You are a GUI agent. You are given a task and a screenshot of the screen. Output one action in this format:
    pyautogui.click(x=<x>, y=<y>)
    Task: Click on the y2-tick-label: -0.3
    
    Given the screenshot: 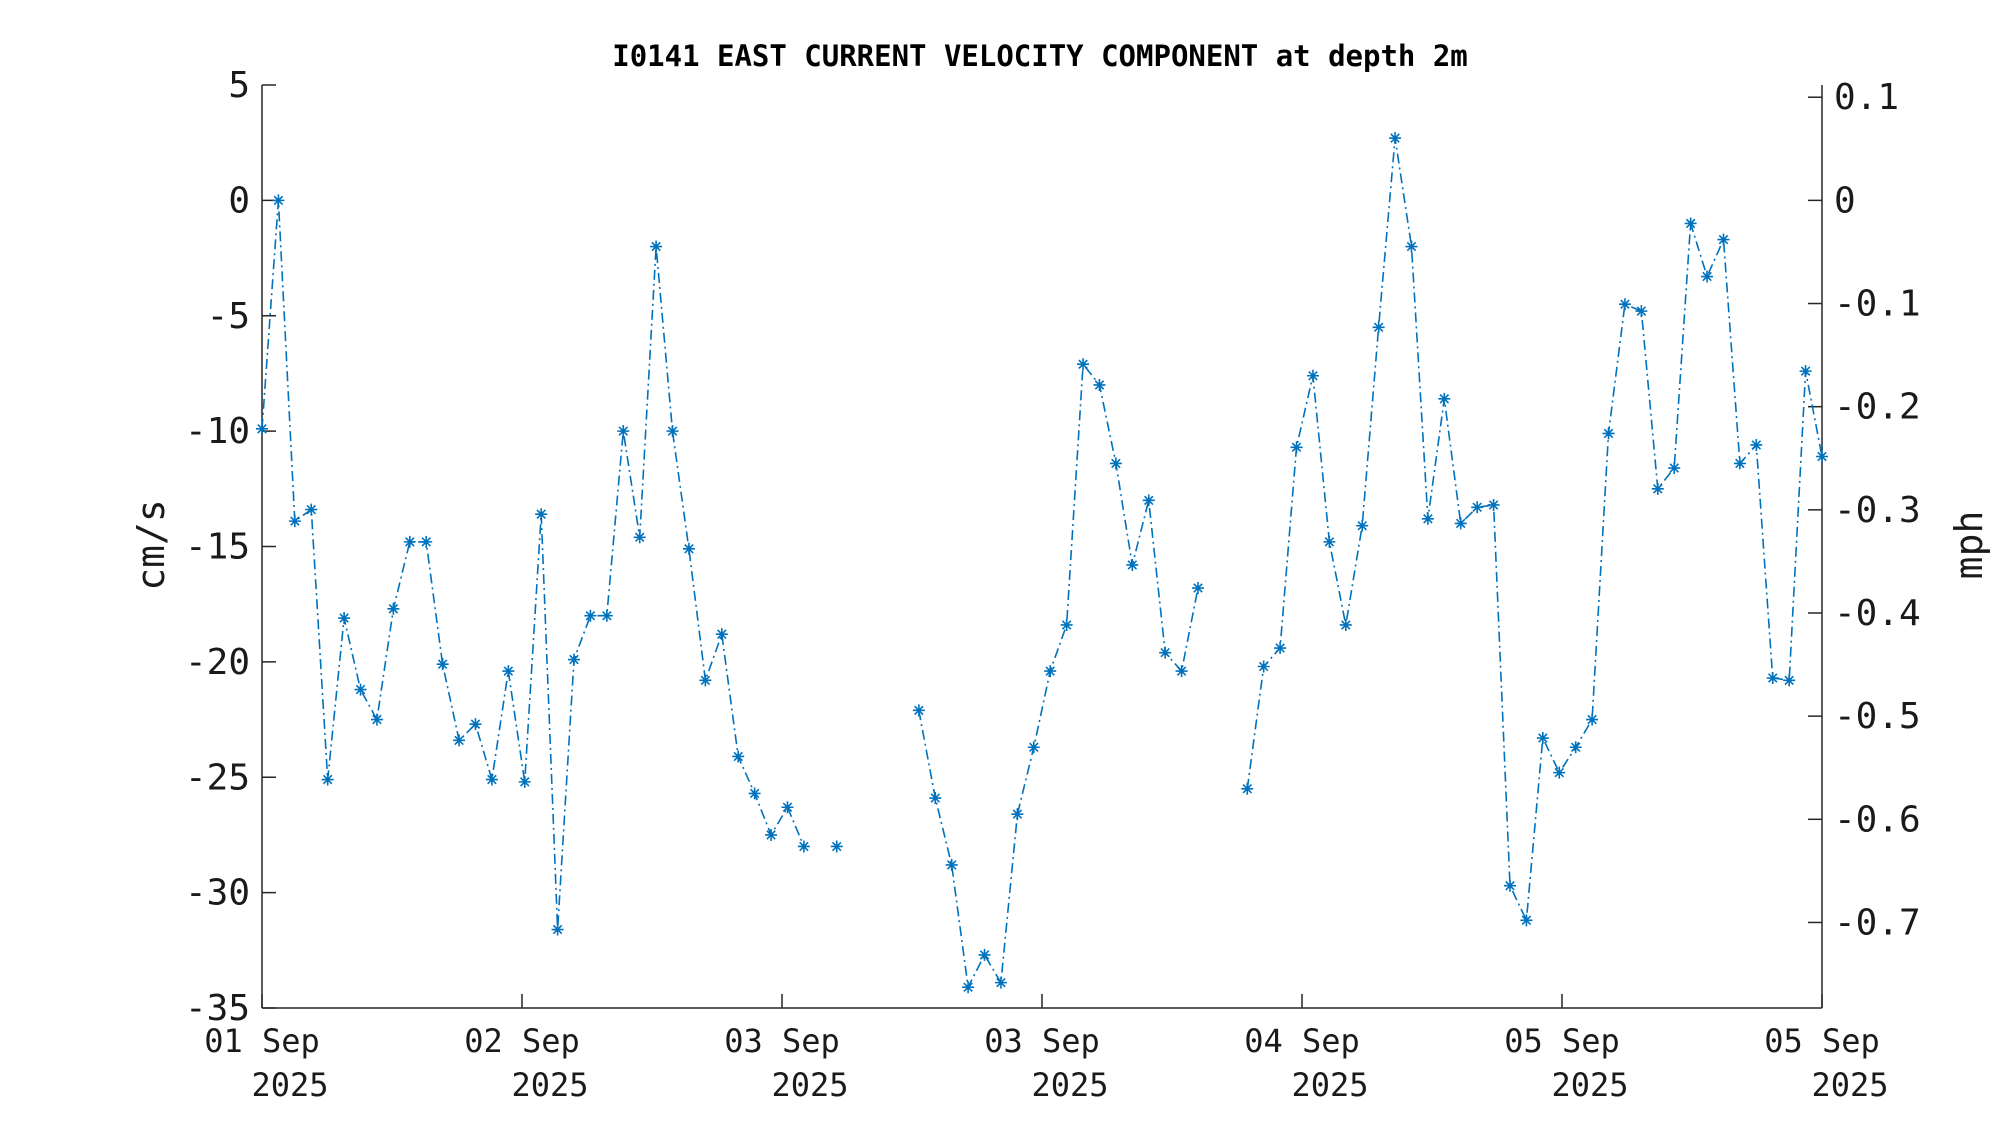 What is the action you would take?
    pyautogui.click(x=1877, y=510)
    